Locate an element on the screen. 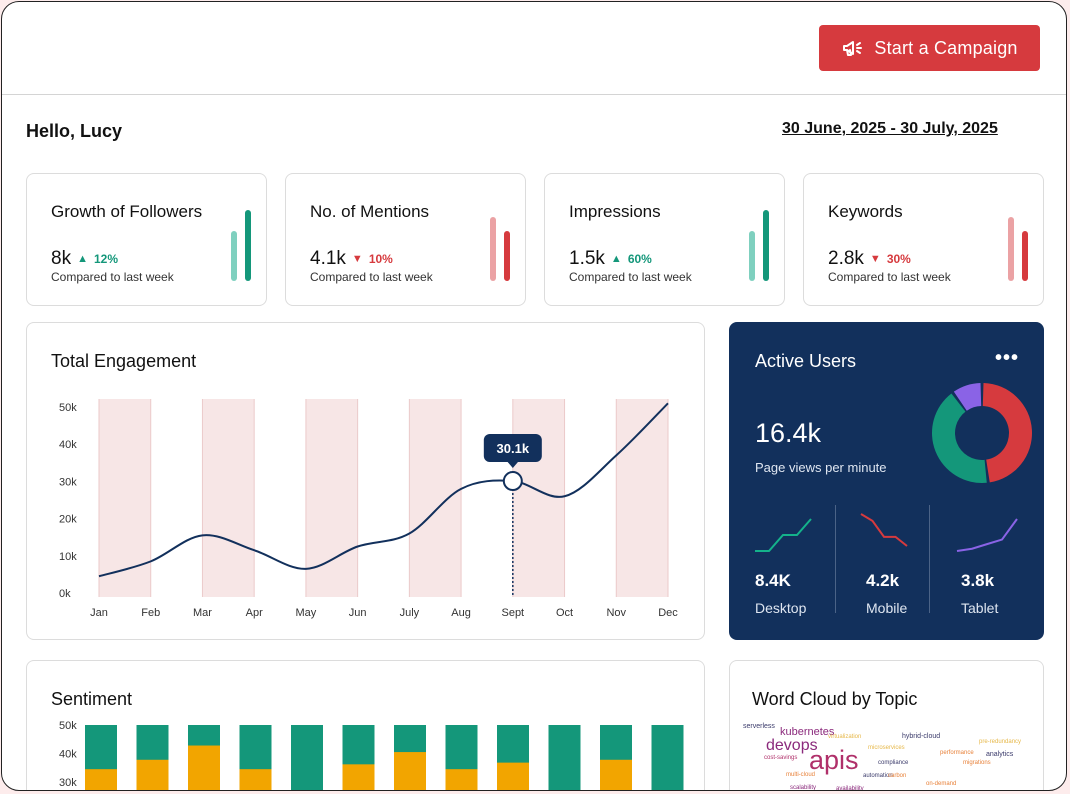 The width and height of the screenshot is (1070, 794). x-tick-label: Sept is located at coordinates (512, 613).